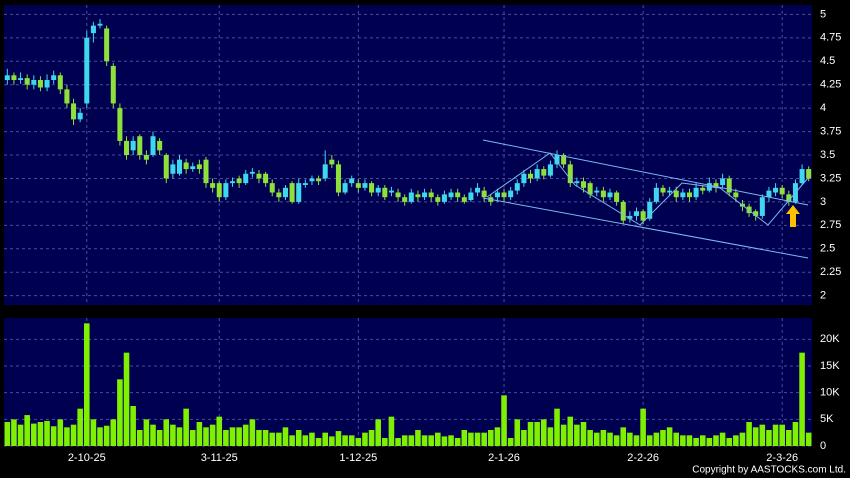 The height and width of the screenshot is (478, 850). I want to click on y-tick-label: 3.25, so click(830, 178).